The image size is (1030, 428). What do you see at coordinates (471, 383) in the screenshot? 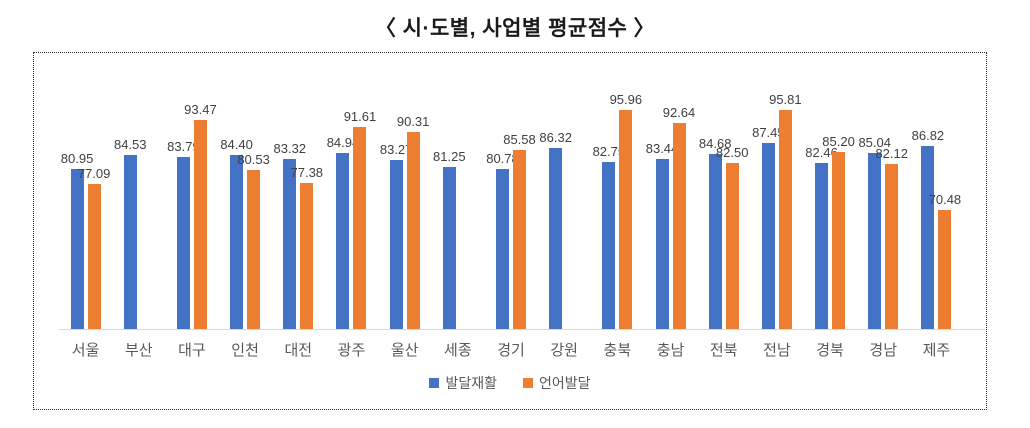
I see `legend-label: 발달재활` at bounding box center [471, 383].